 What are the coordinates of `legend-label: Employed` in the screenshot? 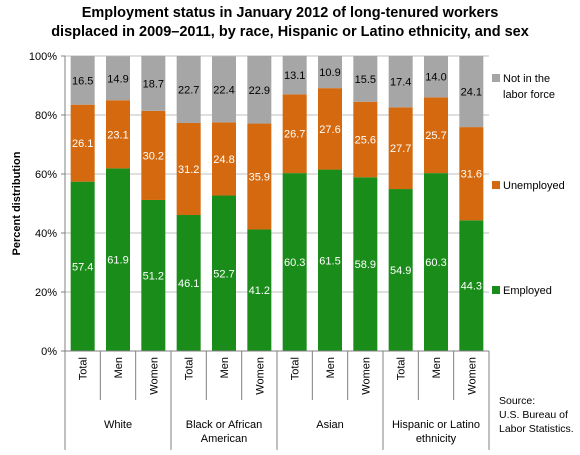 It's located at (527, 291).